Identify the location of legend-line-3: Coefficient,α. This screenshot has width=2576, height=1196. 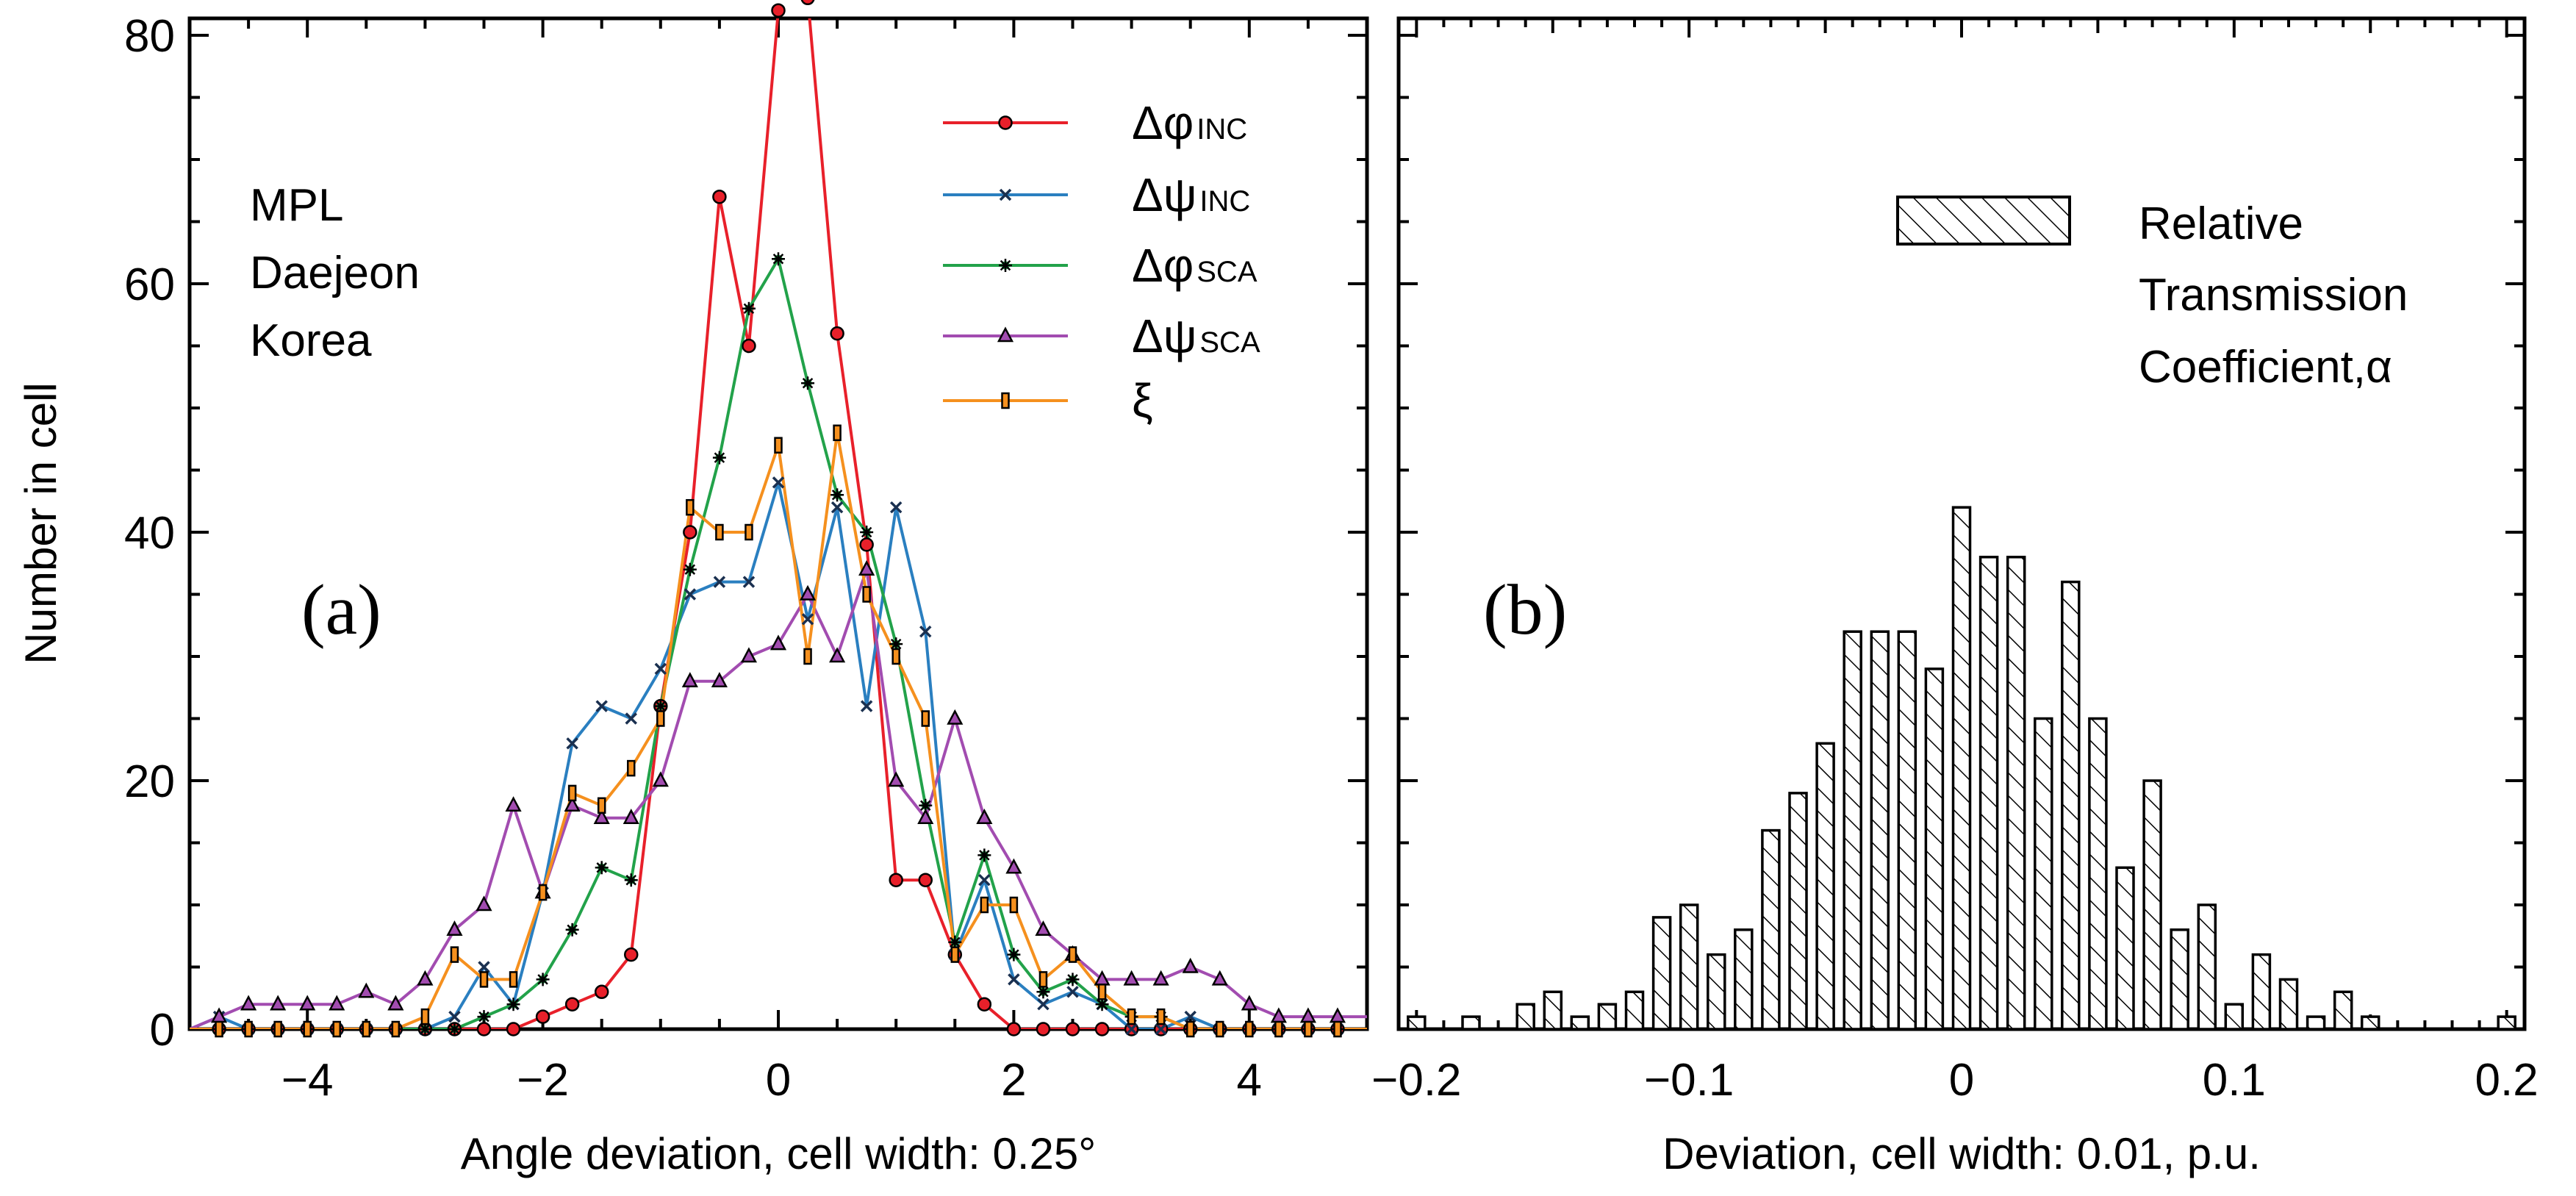
(2265, 367).